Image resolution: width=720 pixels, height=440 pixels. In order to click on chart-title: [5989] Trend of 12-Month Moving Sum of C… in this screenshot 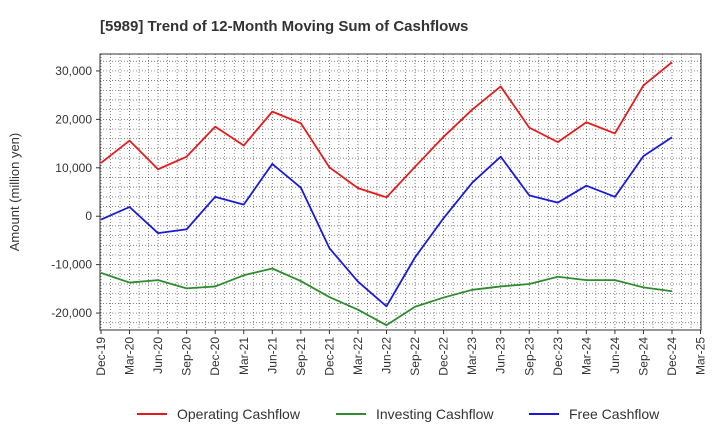, I will do `click(284, 26)`.